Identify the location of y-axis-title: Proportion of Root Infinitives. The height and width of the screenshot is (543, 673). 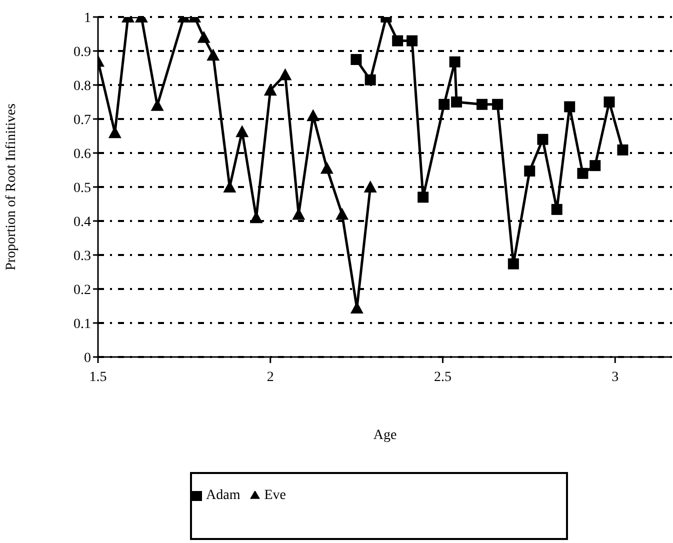
(11, 187).